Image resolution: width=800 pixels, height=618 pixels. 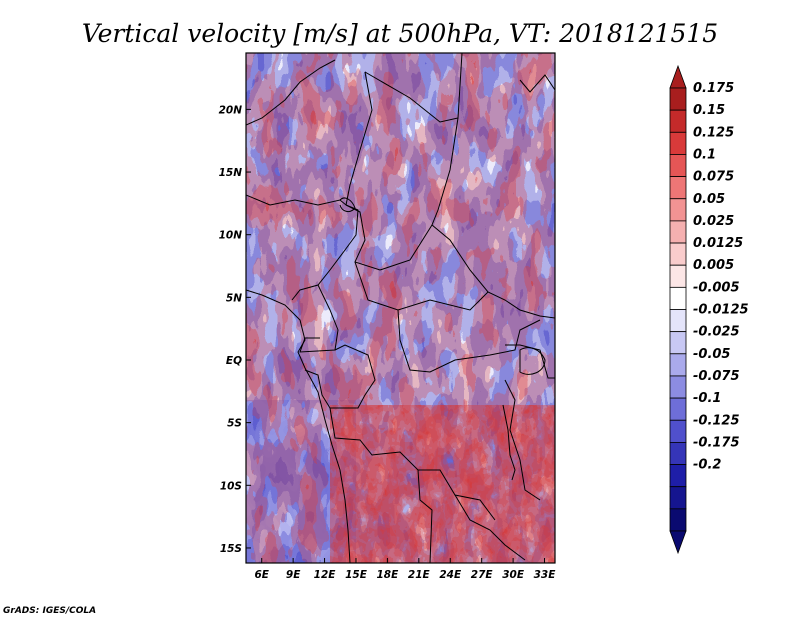 What do you see at coordinates (713, 132) in the screenshot?
I see `colorbar-label: 0.125` at bounding box center [713, 132].